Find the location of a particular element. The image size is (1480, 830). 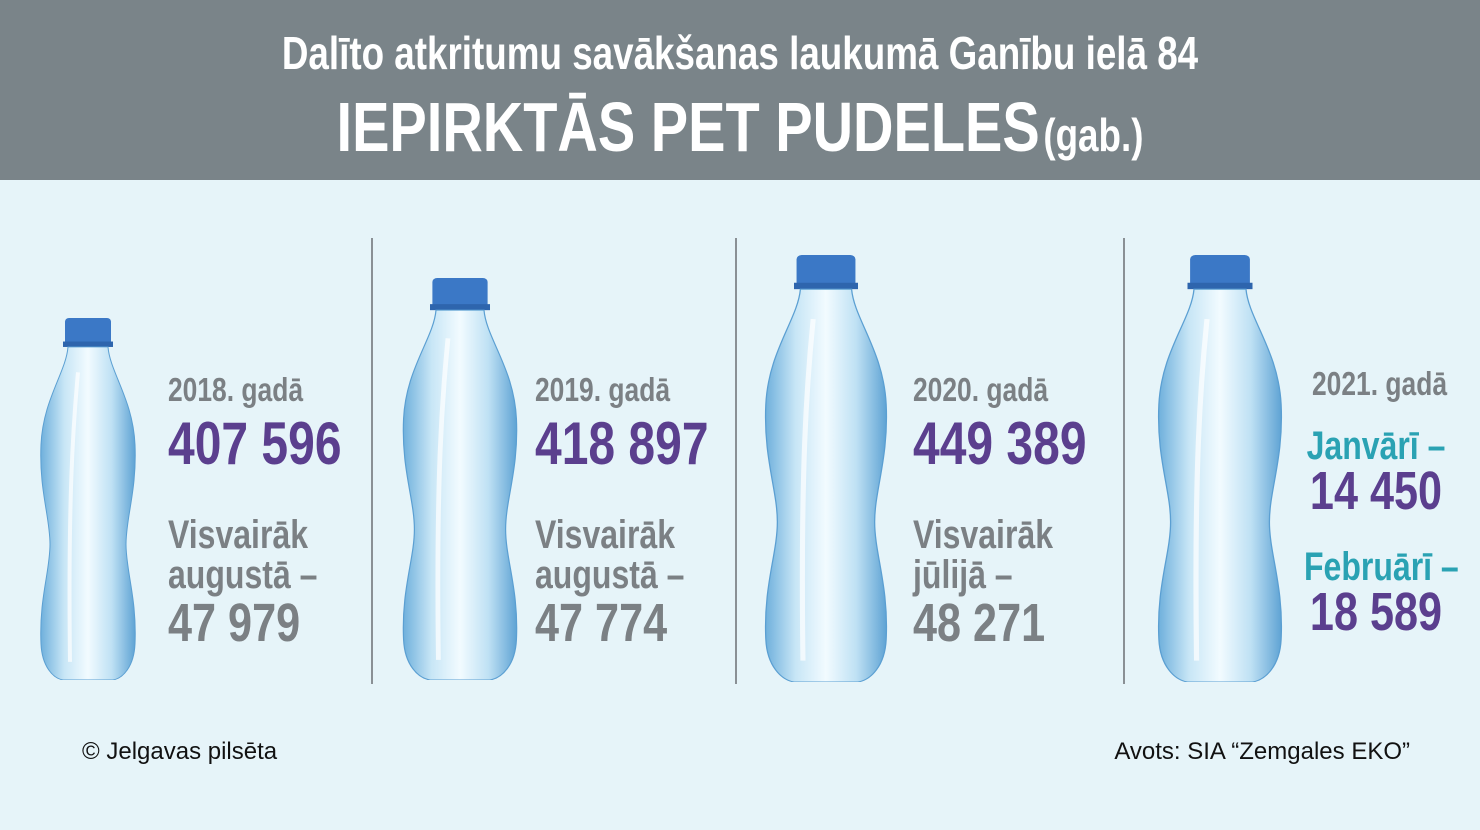

peak: 48 271 is located at coordinates (979, 623).